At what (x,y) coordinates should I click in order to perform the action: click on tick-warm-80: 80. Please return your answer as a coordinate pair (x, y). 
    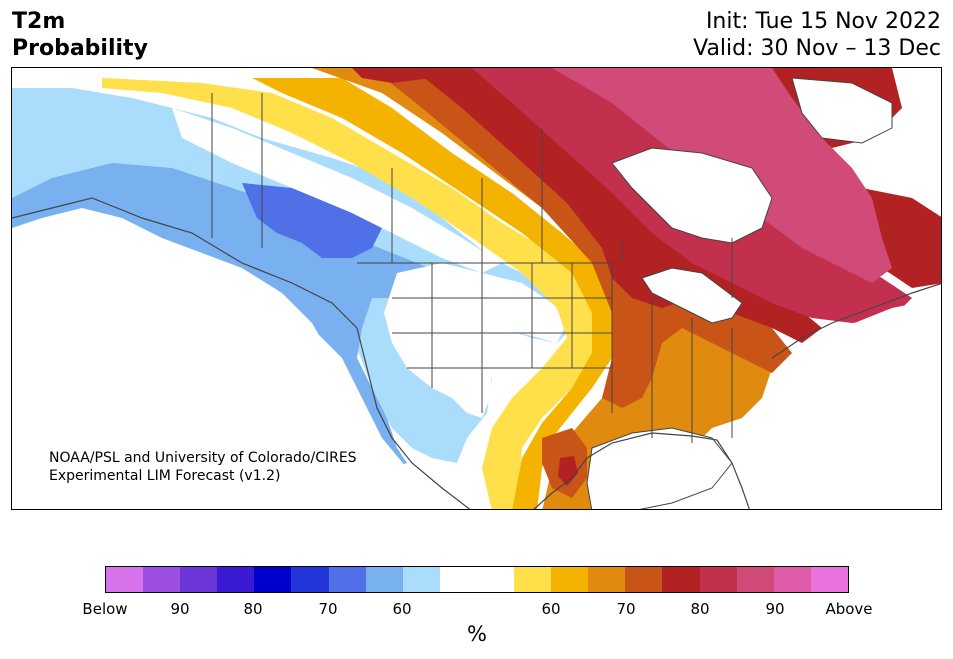
    Looking at the image, I should click on (700, 609).